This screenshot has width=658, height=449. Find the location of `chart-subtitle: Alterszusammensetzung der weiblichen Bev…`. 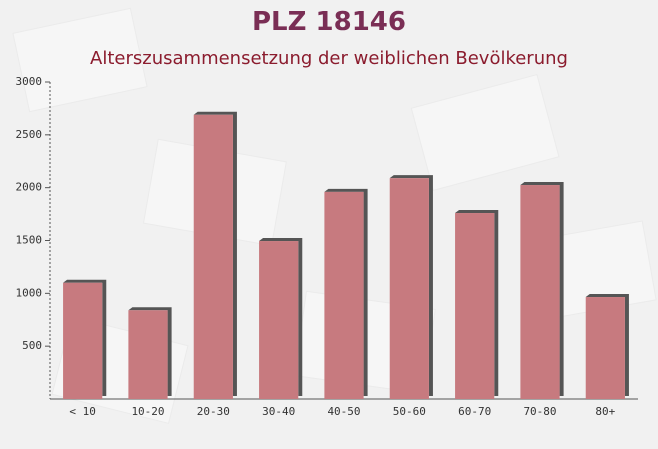

chart-subtitle: Alterszusammensetzung der weiblichen Bev… is located at coordinates (329, 58).